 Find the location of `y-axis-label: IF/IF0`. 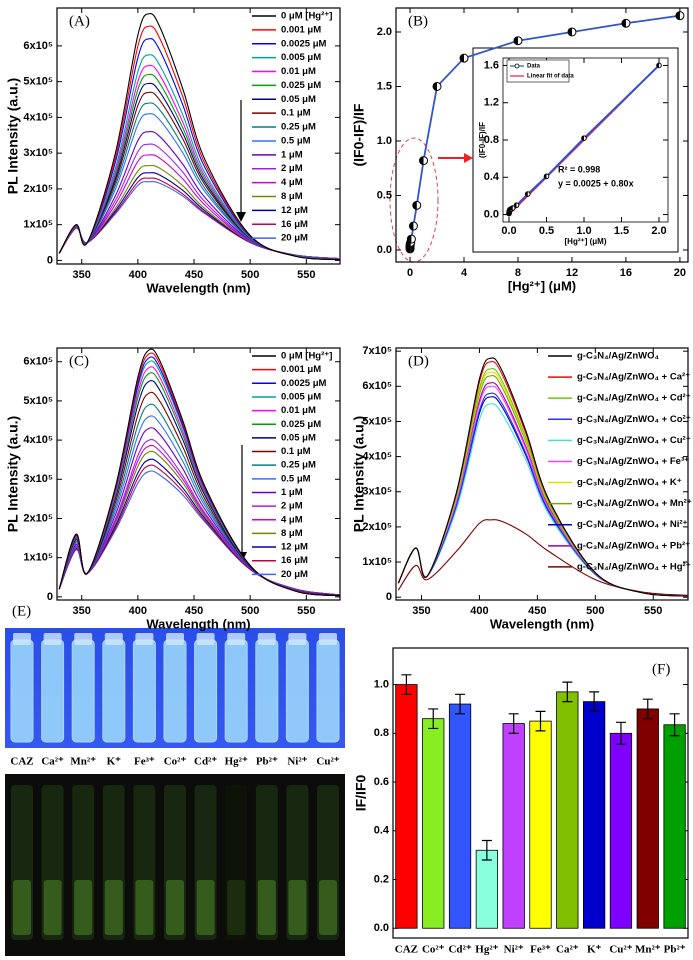

y-axis-label: IF/IF0 is located at coordinates (361, 793).